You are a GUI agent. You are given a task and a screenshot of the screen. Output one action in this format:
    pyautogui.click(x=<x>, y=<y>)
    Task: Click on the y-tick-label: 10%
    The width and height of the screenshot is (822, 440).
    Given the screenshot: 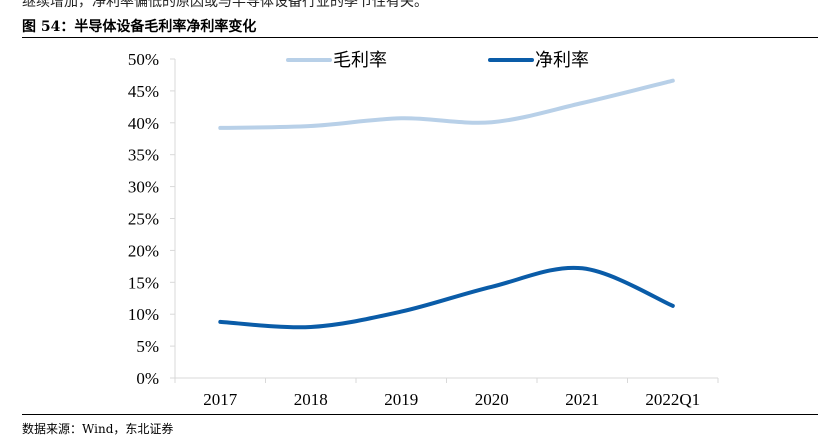 What is the action you would take?
    pyautogui.click(x=143, y=314)
    